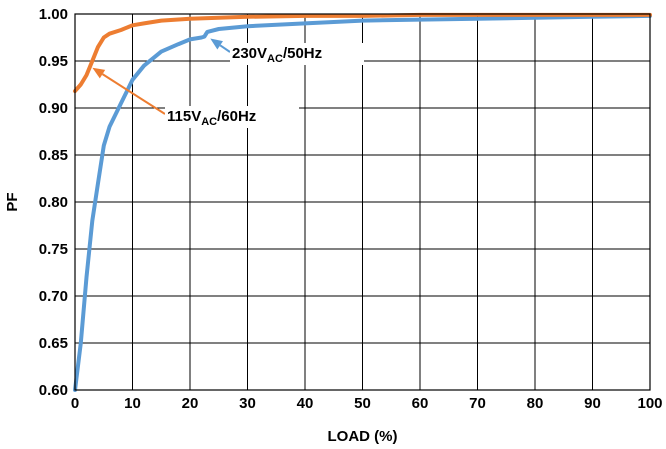  Describe the element at coordinates (53, 249) in the screenshot. I see `y-tick-label-0.75: 0.75` at that location.